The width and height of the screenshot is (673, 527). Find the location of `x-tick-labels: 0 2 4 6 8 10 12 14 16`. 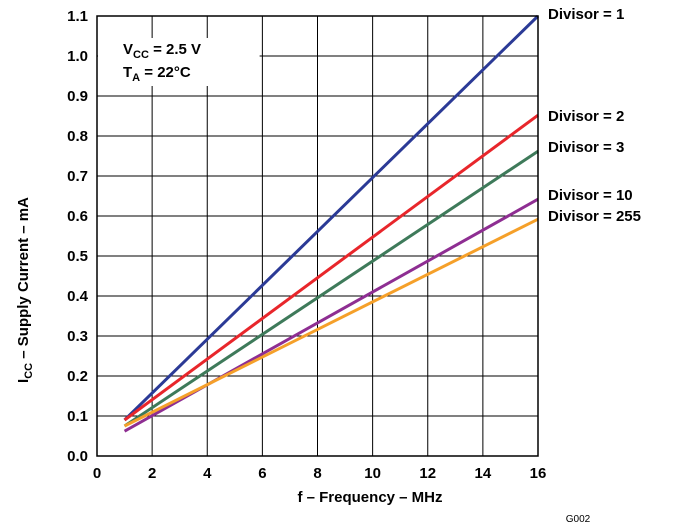

x-tick-labels: 0 2 4 6 8 10 12 14 16 is located at coordinates (320, 473).